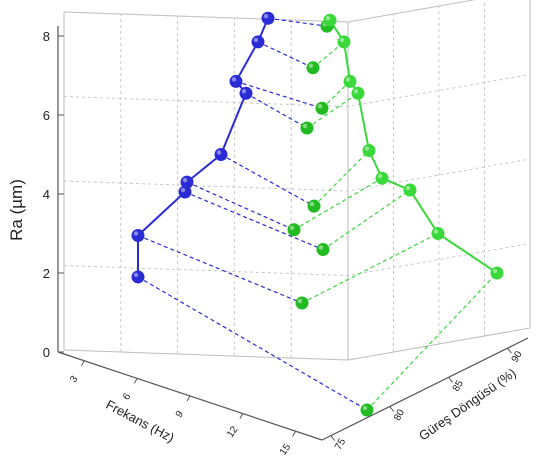  I want to click on x-tick-label: 9, so click(180, 414).